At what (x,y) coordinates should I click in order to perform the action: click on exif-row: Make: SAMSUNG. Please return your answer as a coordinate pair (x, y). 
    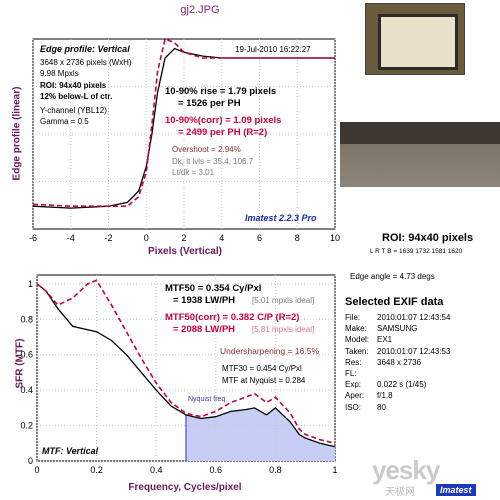
    Looking at the image, I should click on (397, 329).